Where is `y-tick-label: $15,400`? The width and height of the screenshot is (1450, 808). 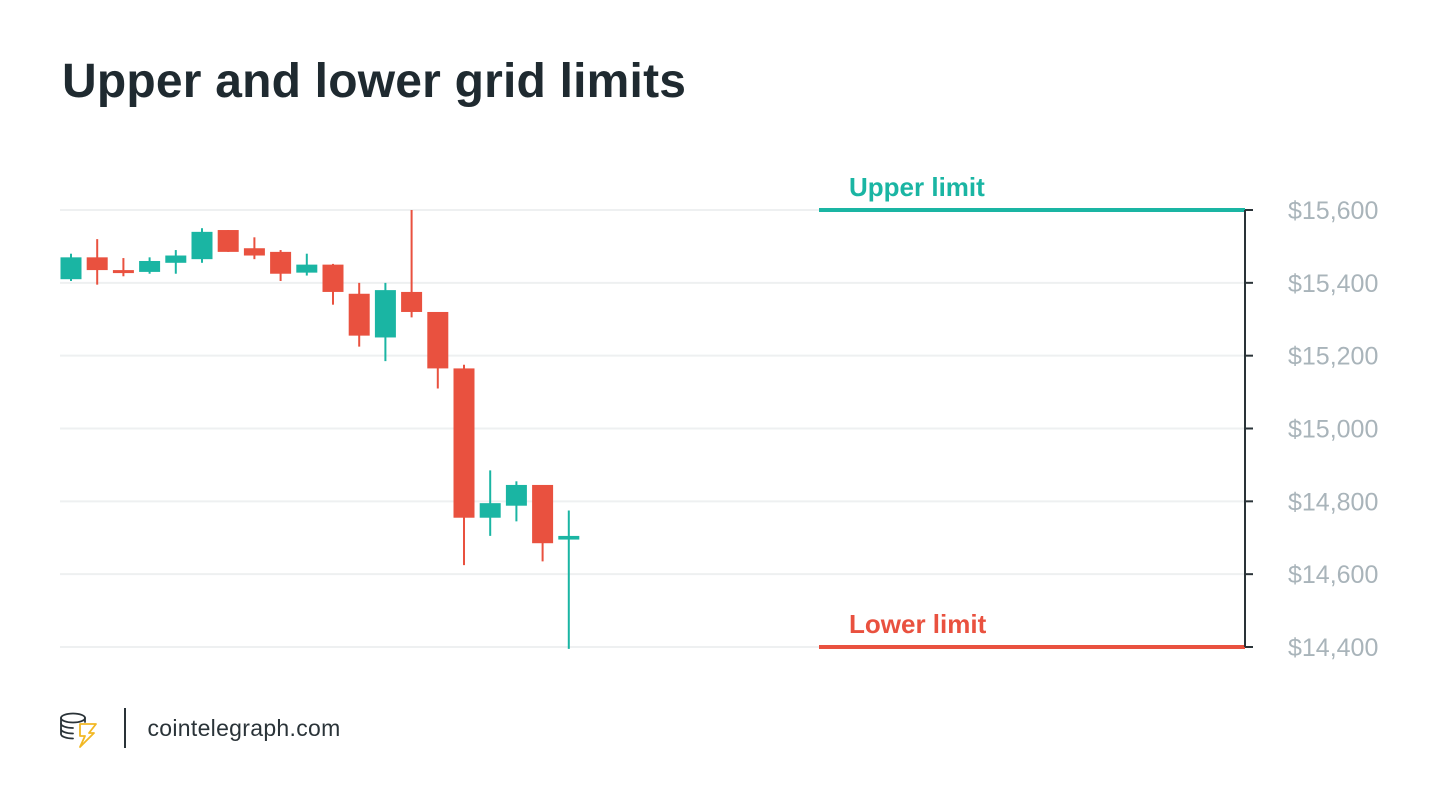 y-tick-label: $15,400 is located at coordinates (1333, 284).